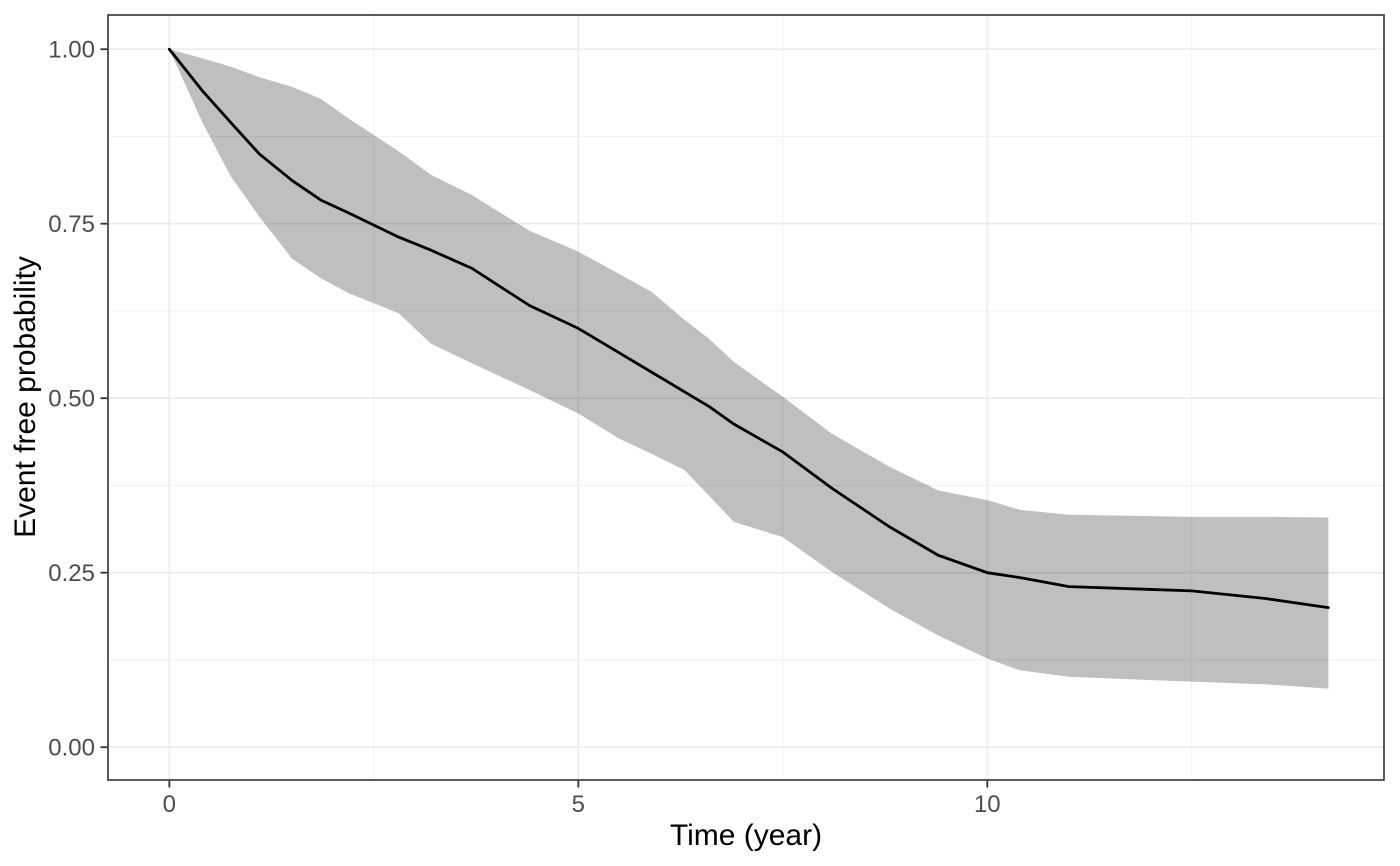 Image resolution: width=1400 pixels, height=866 pixels. Describe the element at coordinates (71, 224) in the screenshot. I see `y-tick-label: 0.75` at that location.